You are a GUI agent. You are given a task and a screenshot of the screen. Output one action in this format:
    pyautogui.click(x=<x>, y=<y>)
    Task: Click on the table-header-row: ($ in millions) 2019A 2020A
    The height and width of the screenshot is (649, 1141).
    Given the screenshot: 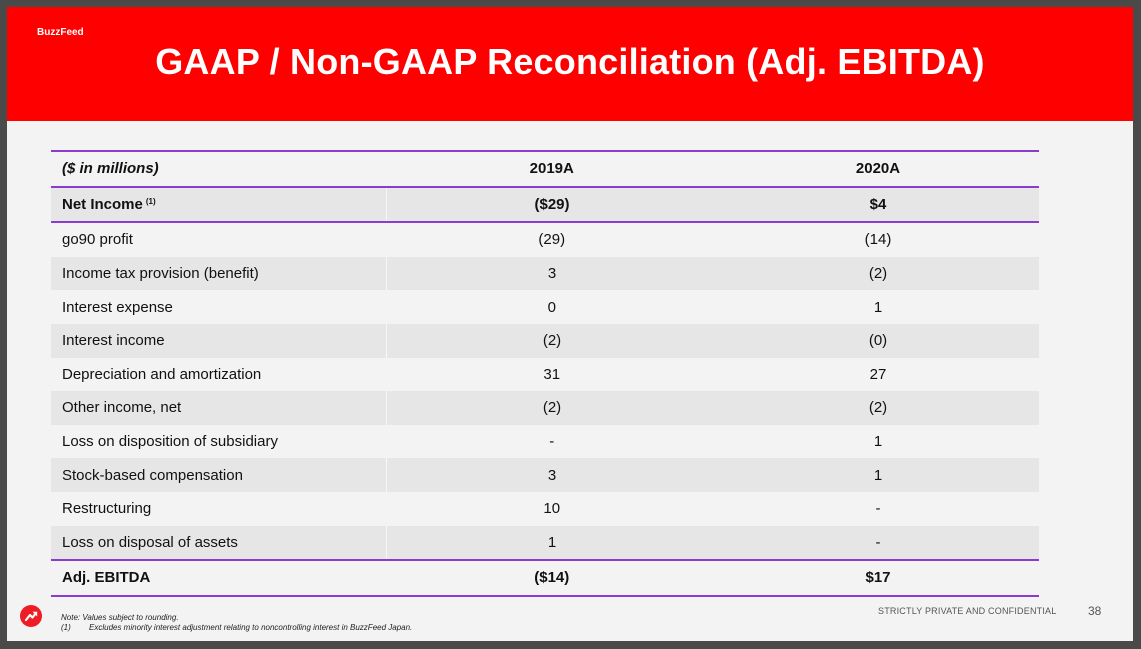 What is the action you would take?
    pyautogui.click(x=545, y=168)
    